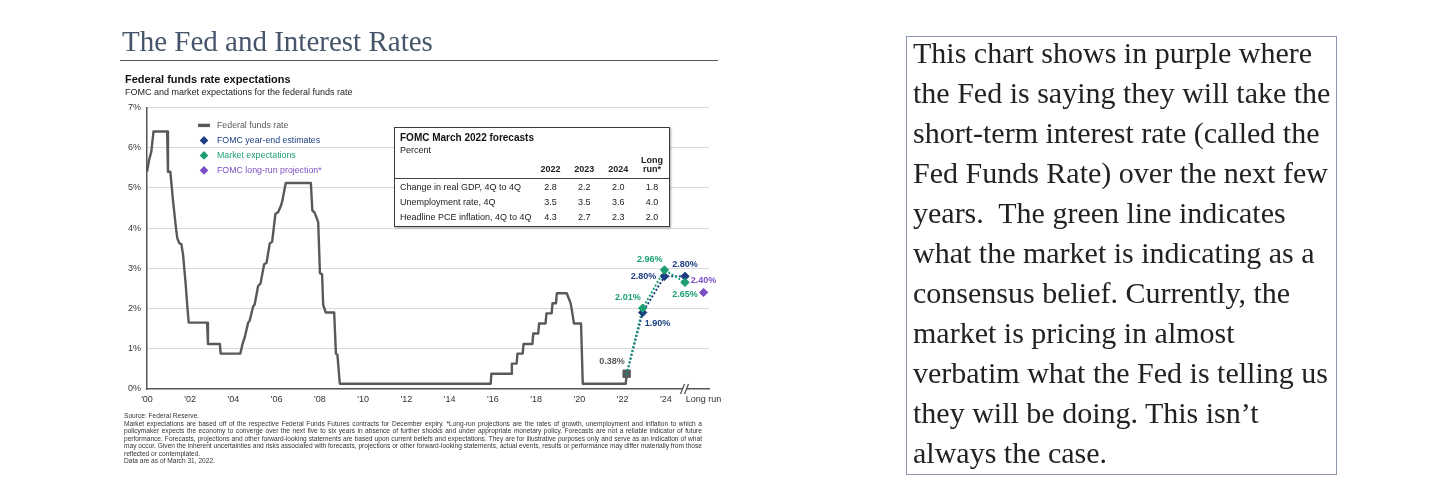 Image resolution: width=1454 pixels, height=499 pixels. Describe the element at coordinates (134, 308) in the screenshot. I see `y-tick-label: 2%` at that location.